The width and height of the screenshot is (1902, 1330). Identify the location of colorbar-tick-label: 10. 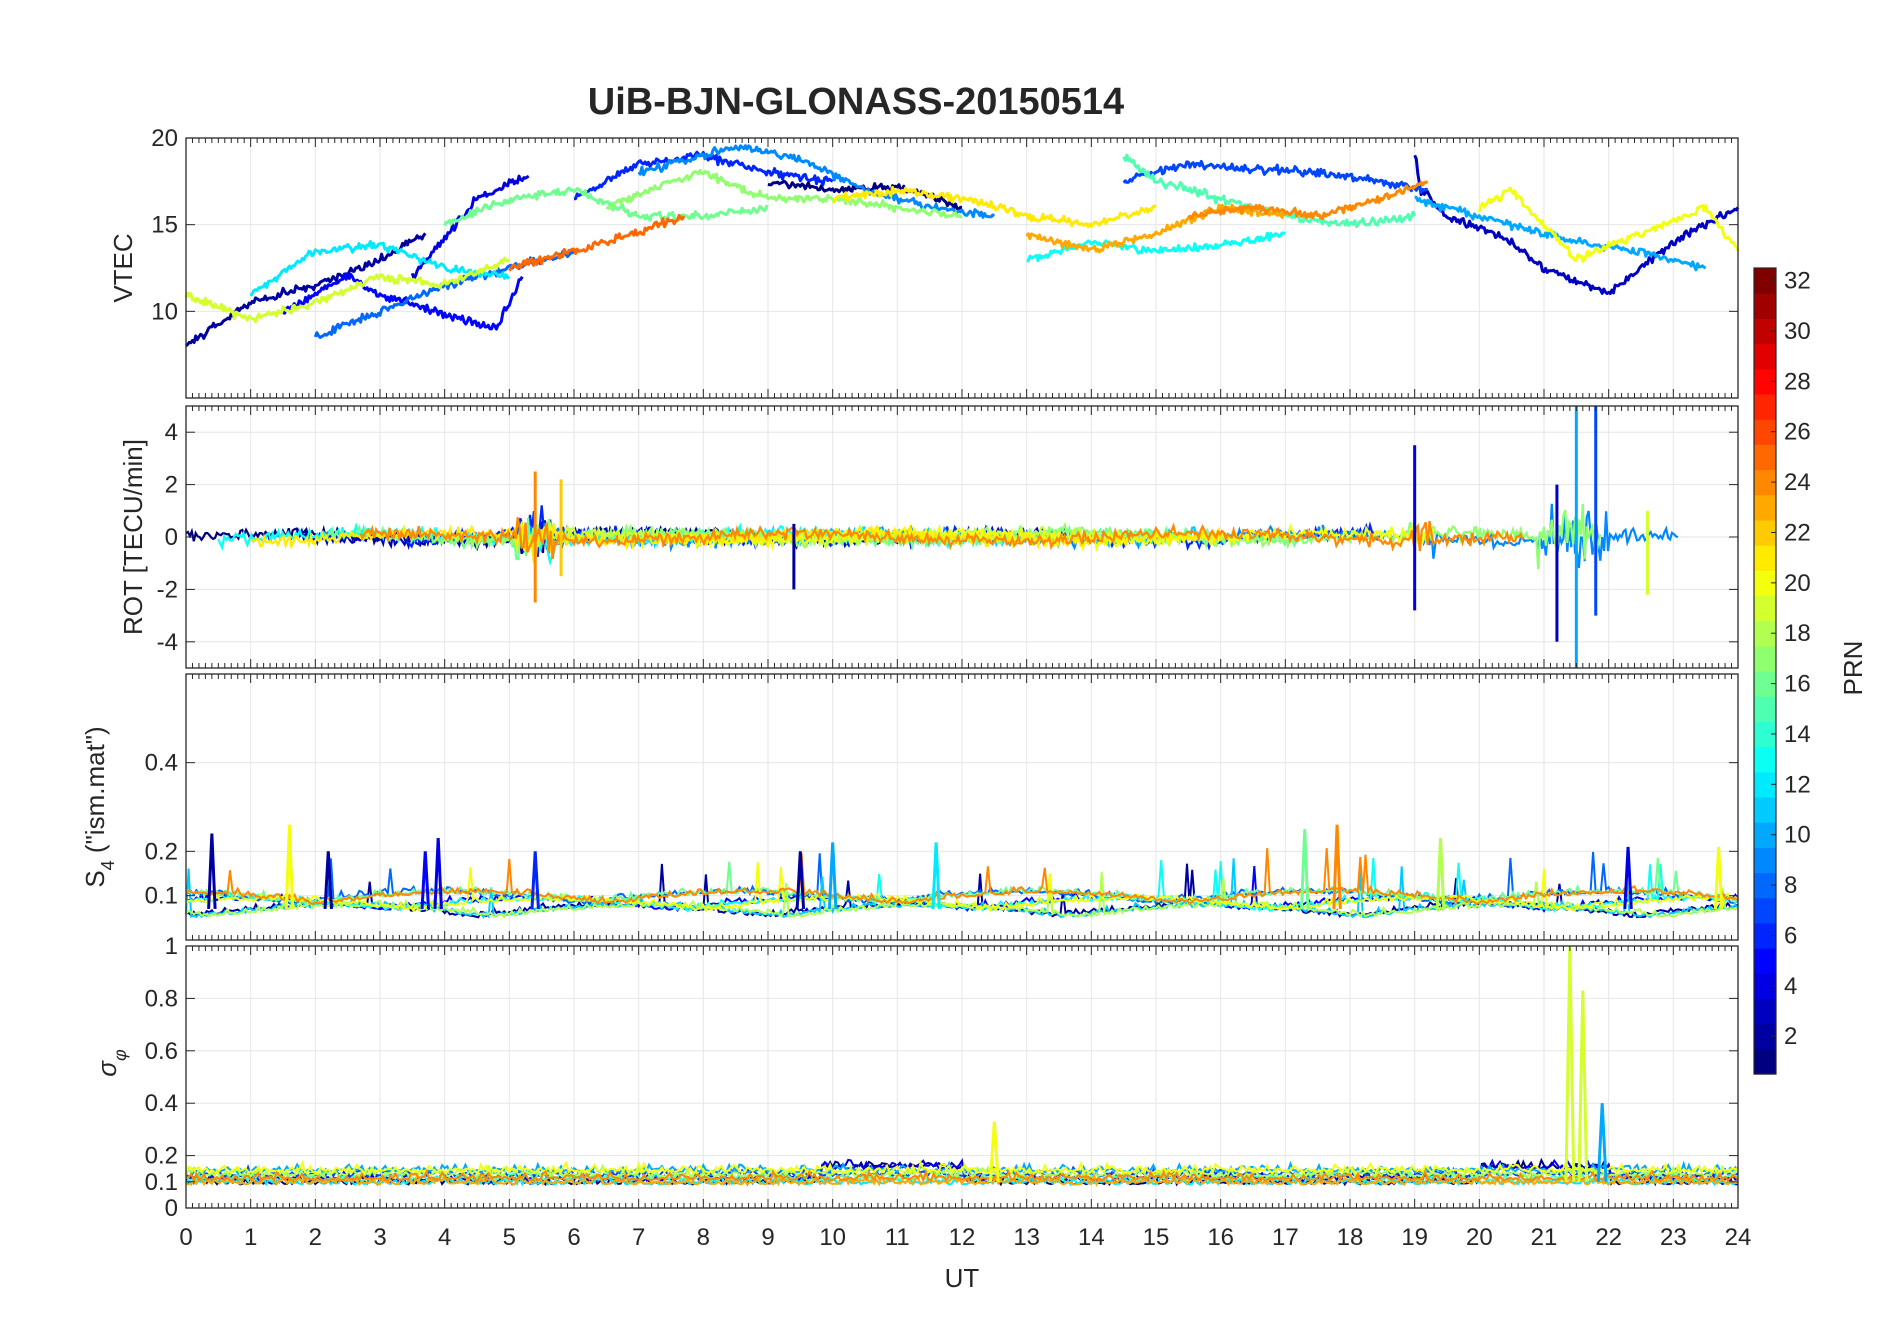
(1797, 835).